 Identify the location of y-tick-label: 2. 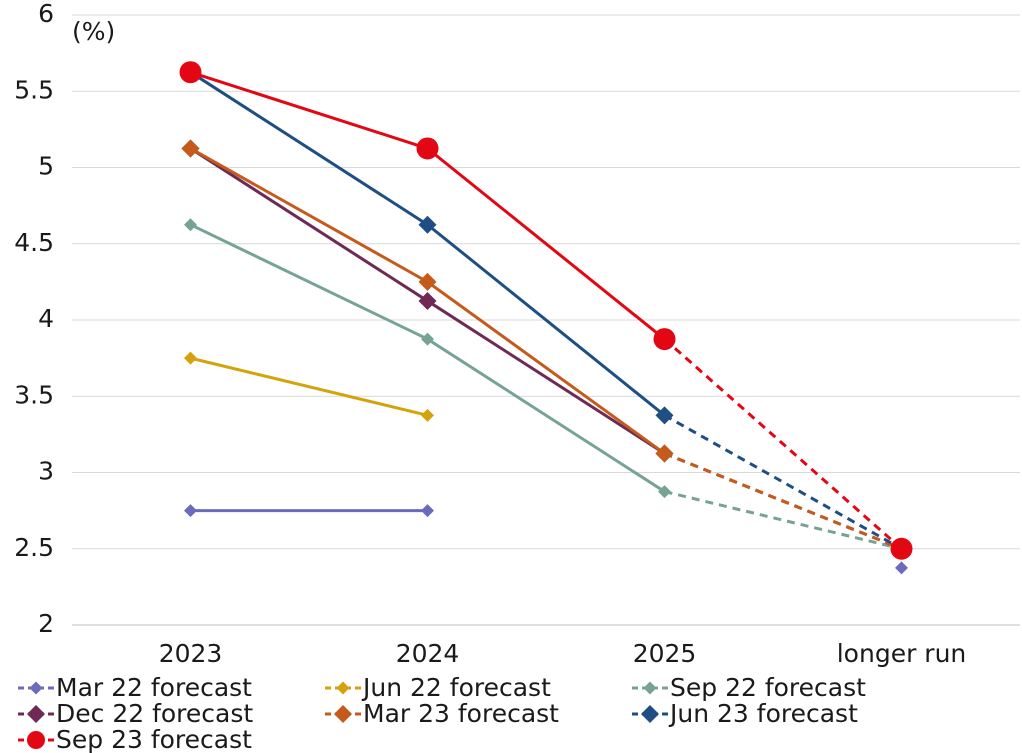
(46, 623).